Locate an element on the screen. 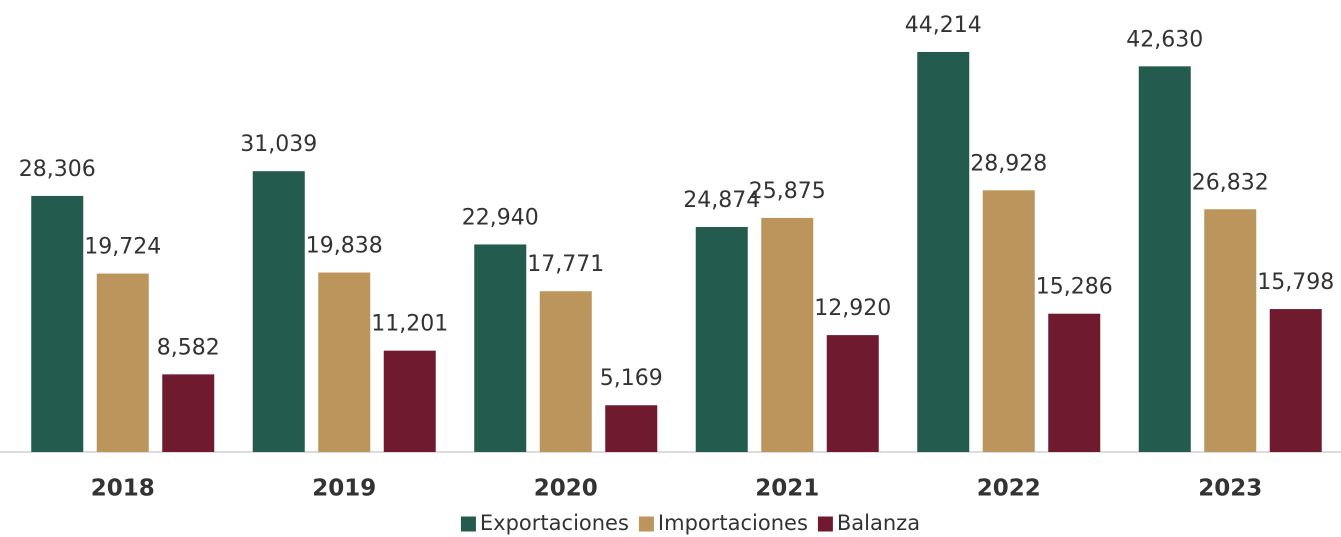 The image size is (1341, 537). data-label: 28,306 is located at coordinates (57, 169).